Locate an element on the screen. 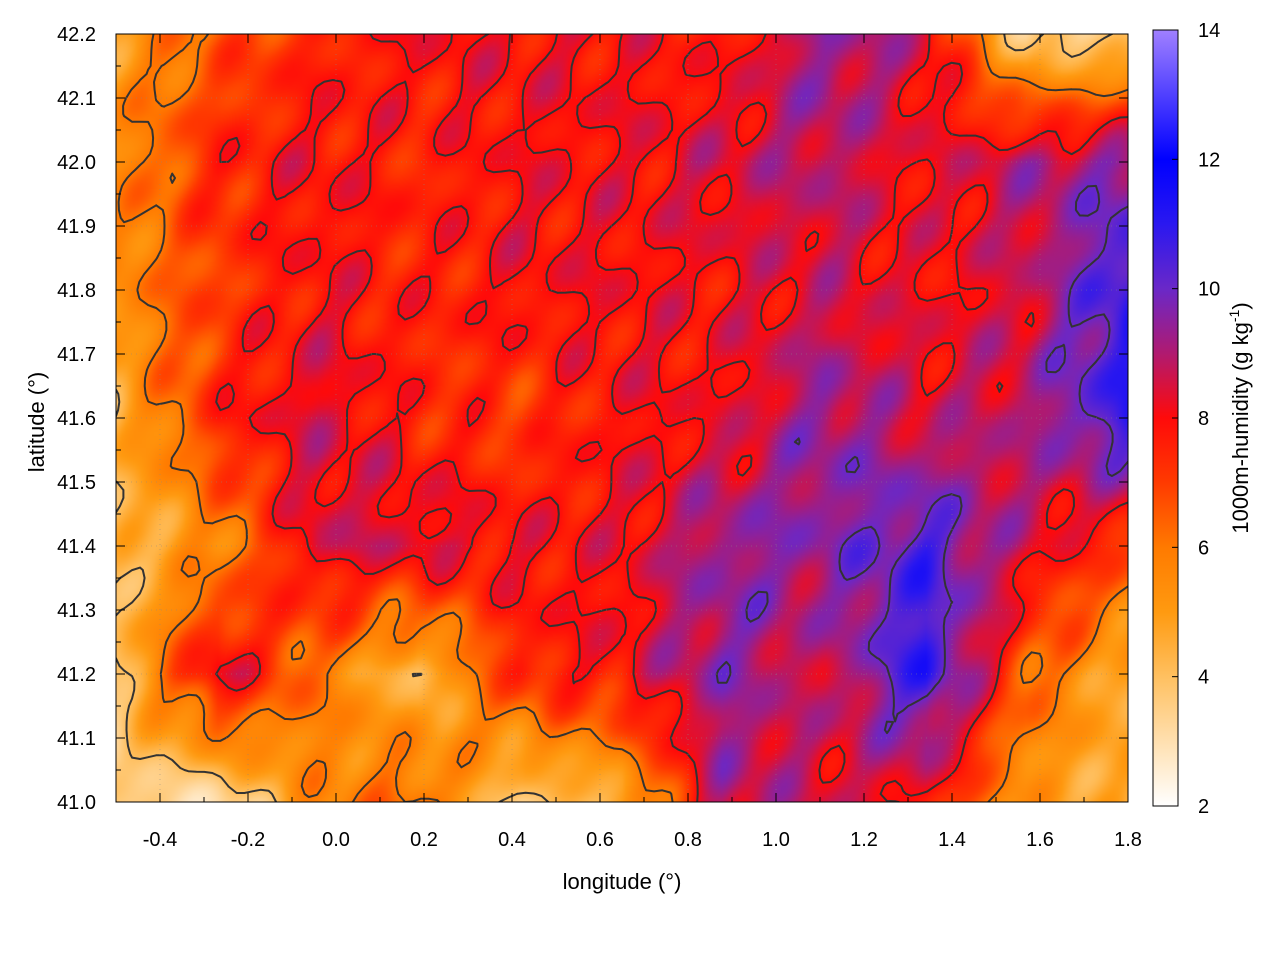 This screenshot has height=960, width=1280. y-tick-label: 42.1 is located at coordinates (76, 99).